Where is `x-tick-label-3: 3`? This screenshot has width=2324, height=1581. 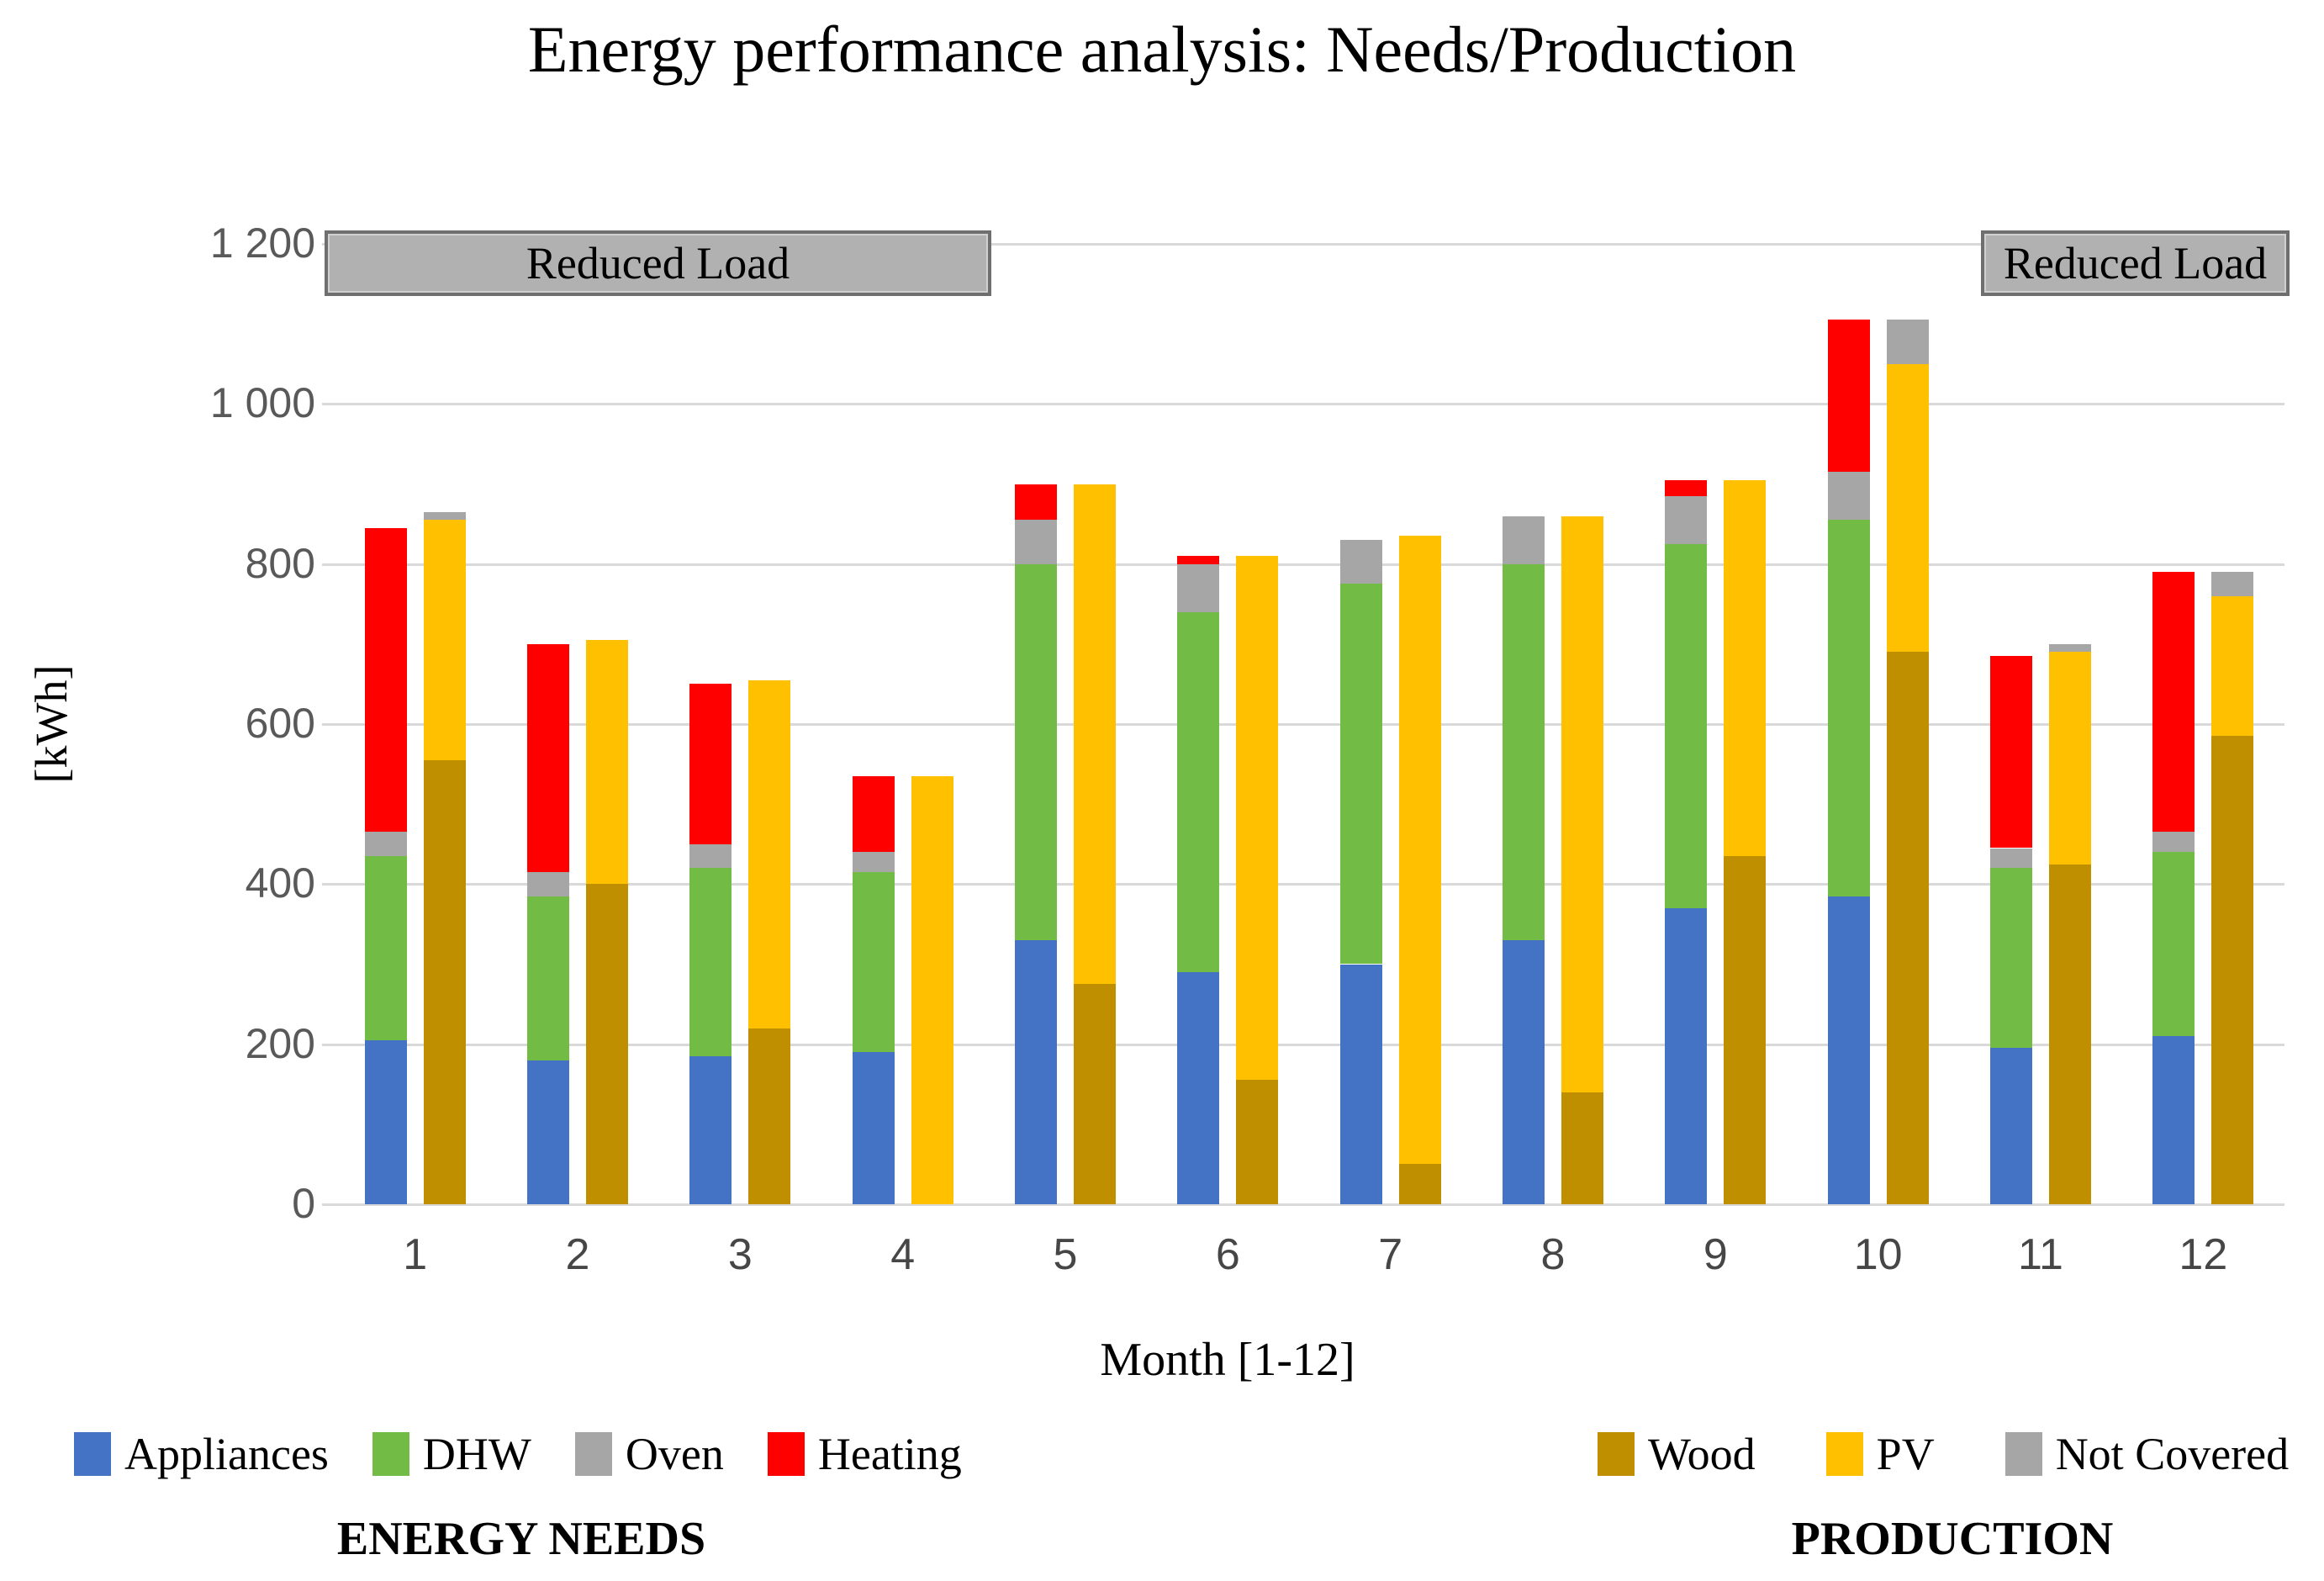
x-tick-label-3: 3 is located at coordinates (740, 1254).